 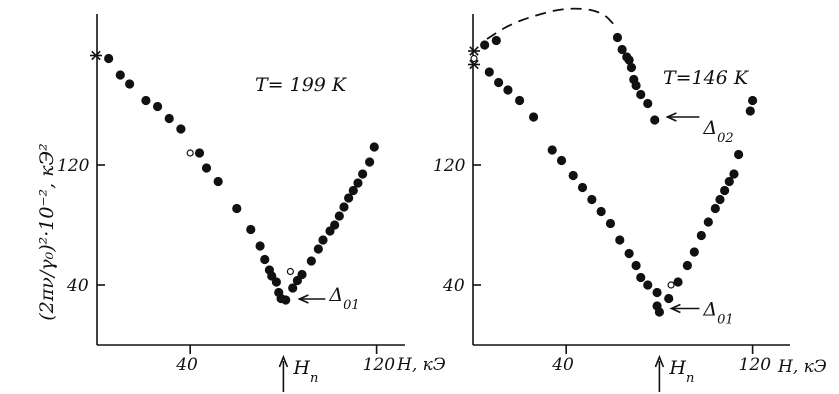 What do you see at coordinates (421, 365) in the screenshot?
I see `x-axis-label-199k: H, кЭ` at bounding box center [421, 365].